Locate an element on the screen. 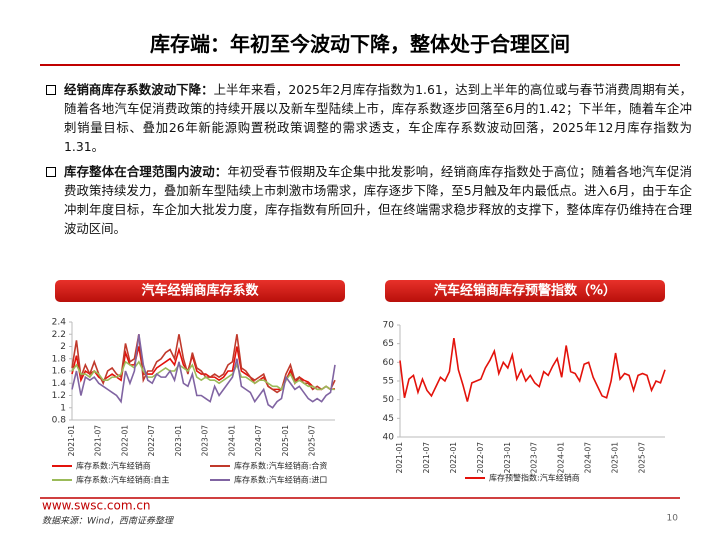 This screenshot has width=720, height=540. legend-label: 库存系数:汽车经销商:进口 is located at coordinates (280, 480).